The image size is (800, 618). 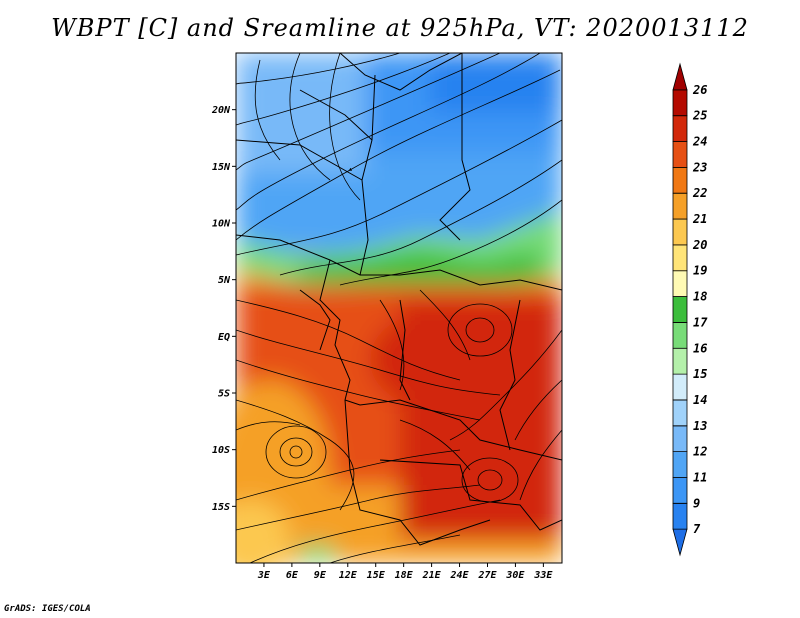 I want to click on lat-tick-label: 5S, so click(x=224, y=394).